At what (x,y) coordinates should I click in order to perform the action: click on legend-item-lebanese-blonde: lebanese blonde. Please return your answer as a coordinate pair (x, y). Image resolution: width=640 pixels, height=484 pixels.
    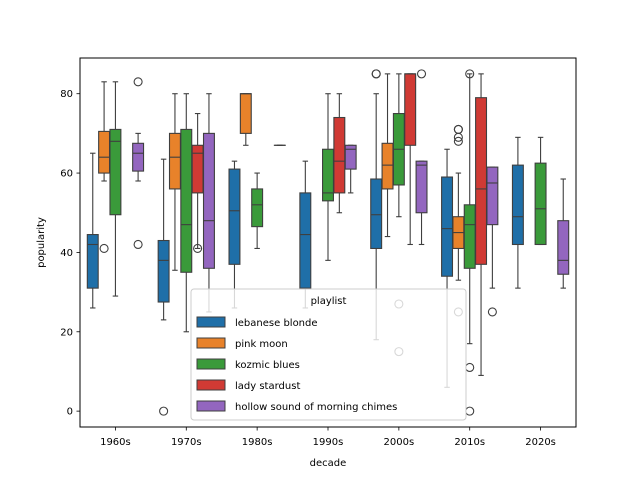
    Looking at the image, I should click on (257, 323).